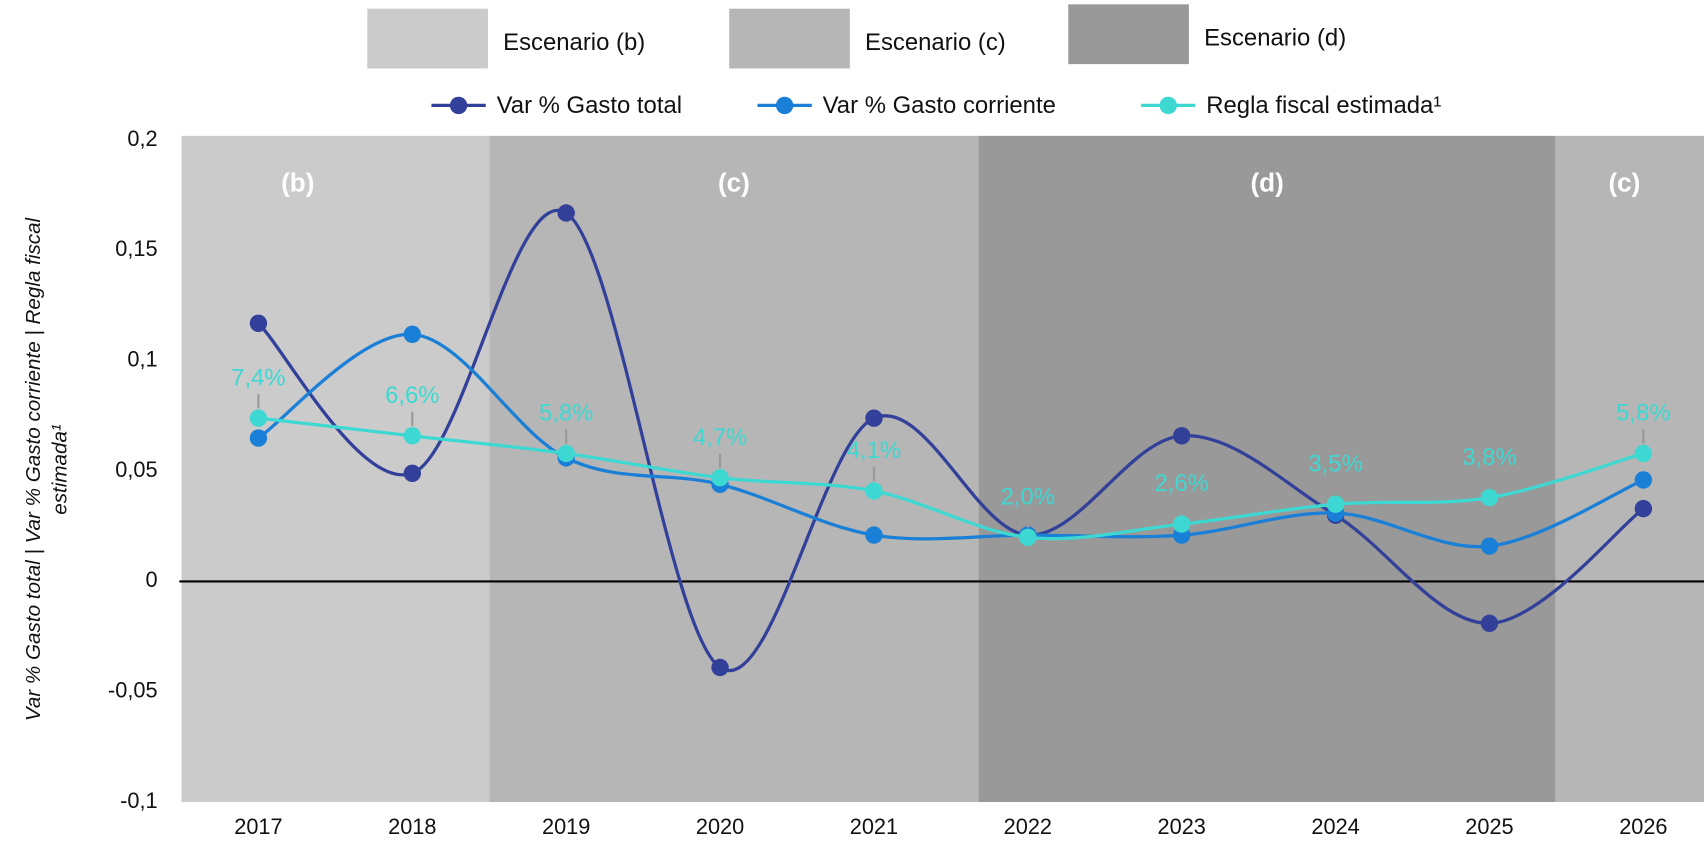  I want to click on x-tick-label: 2022, so click(1028, 826).